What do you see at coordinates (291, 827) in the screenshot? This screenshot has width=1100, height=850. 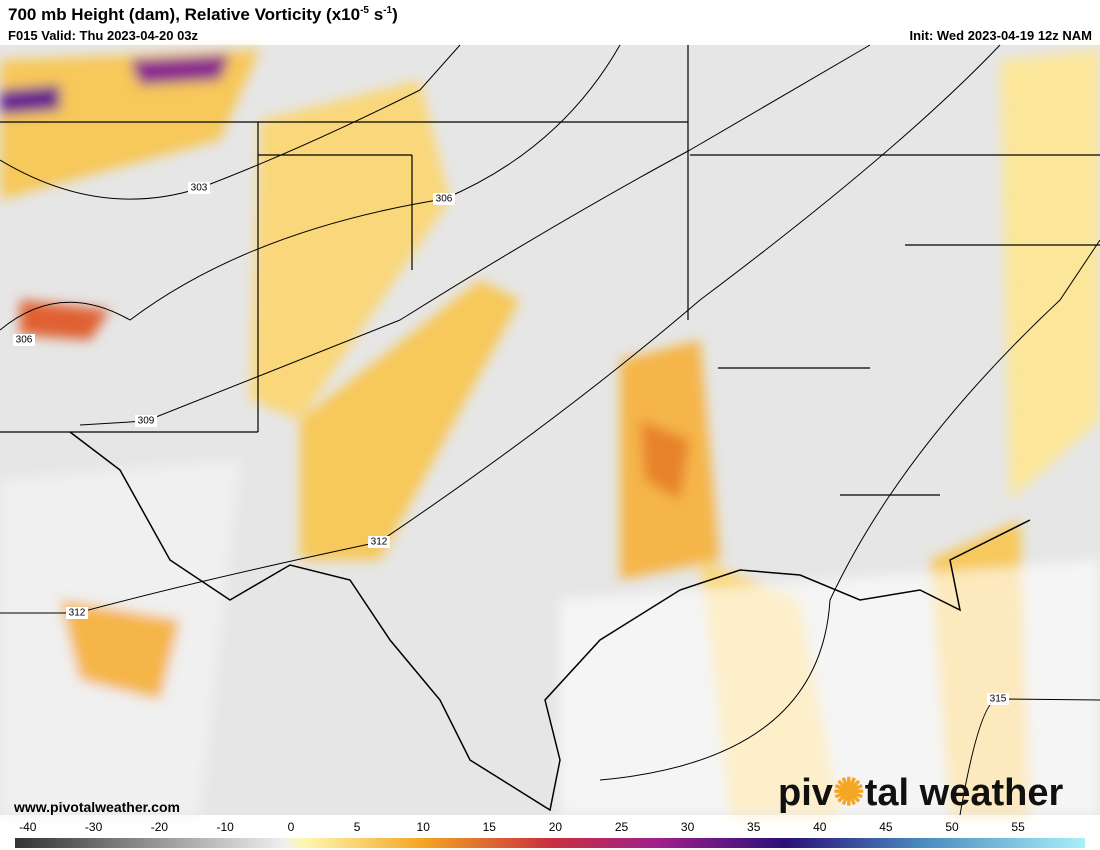 I see `colorbar-tick-label: 0` at bounding box center [291, 827].